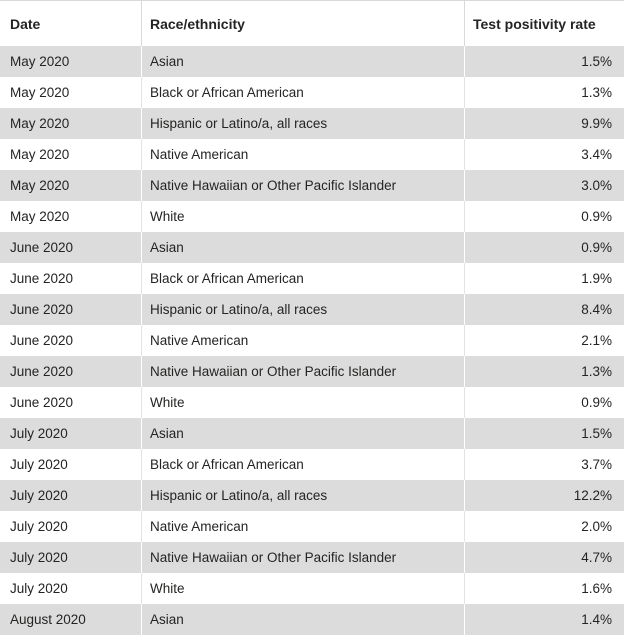  Describe the element at coordinates (544, 464) in the screenshot. I see `table-cell-rate: 3.7%` at that location.